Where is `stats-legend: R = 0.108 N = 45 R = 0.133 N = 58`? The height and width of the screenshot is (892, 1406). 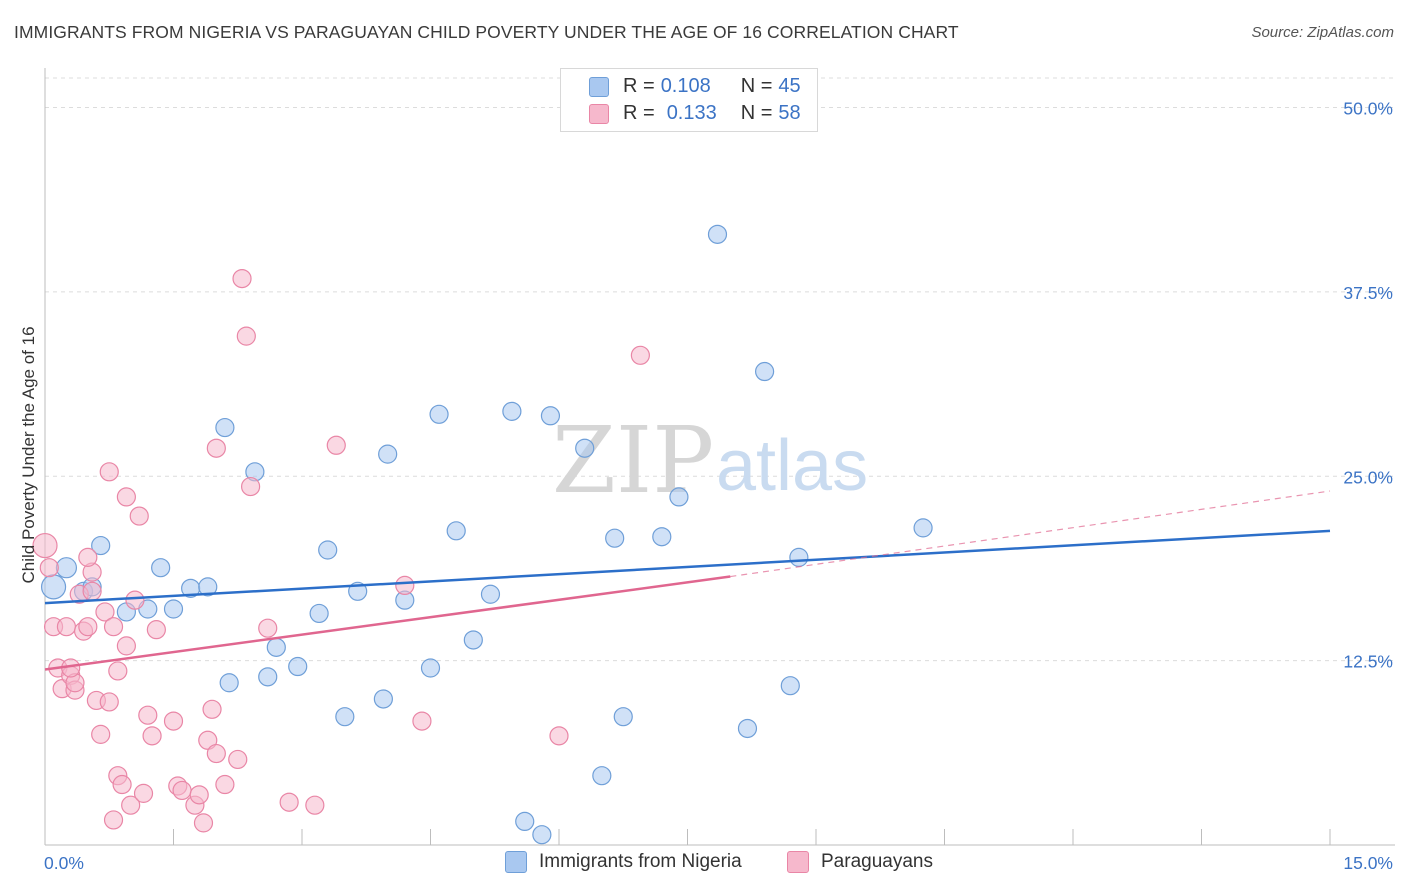
stats-legend: R = 0.108 N = 45 R = 0.133 N = 58 is located at coordinates (689, 100).